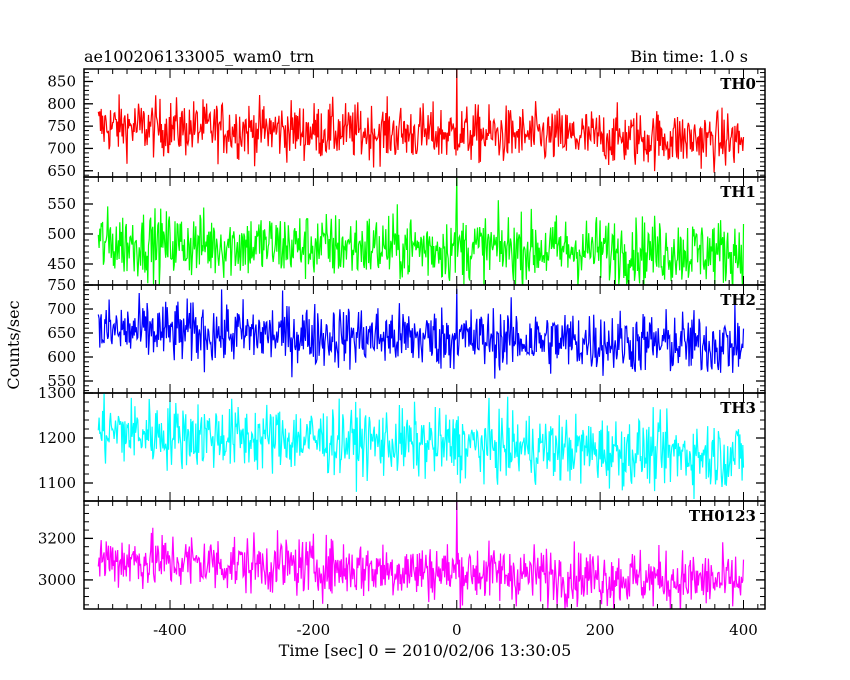  Describe the element at coordinates (722, 516) in the screenshot. I see `series-label-th0123: TH0123` at that location.